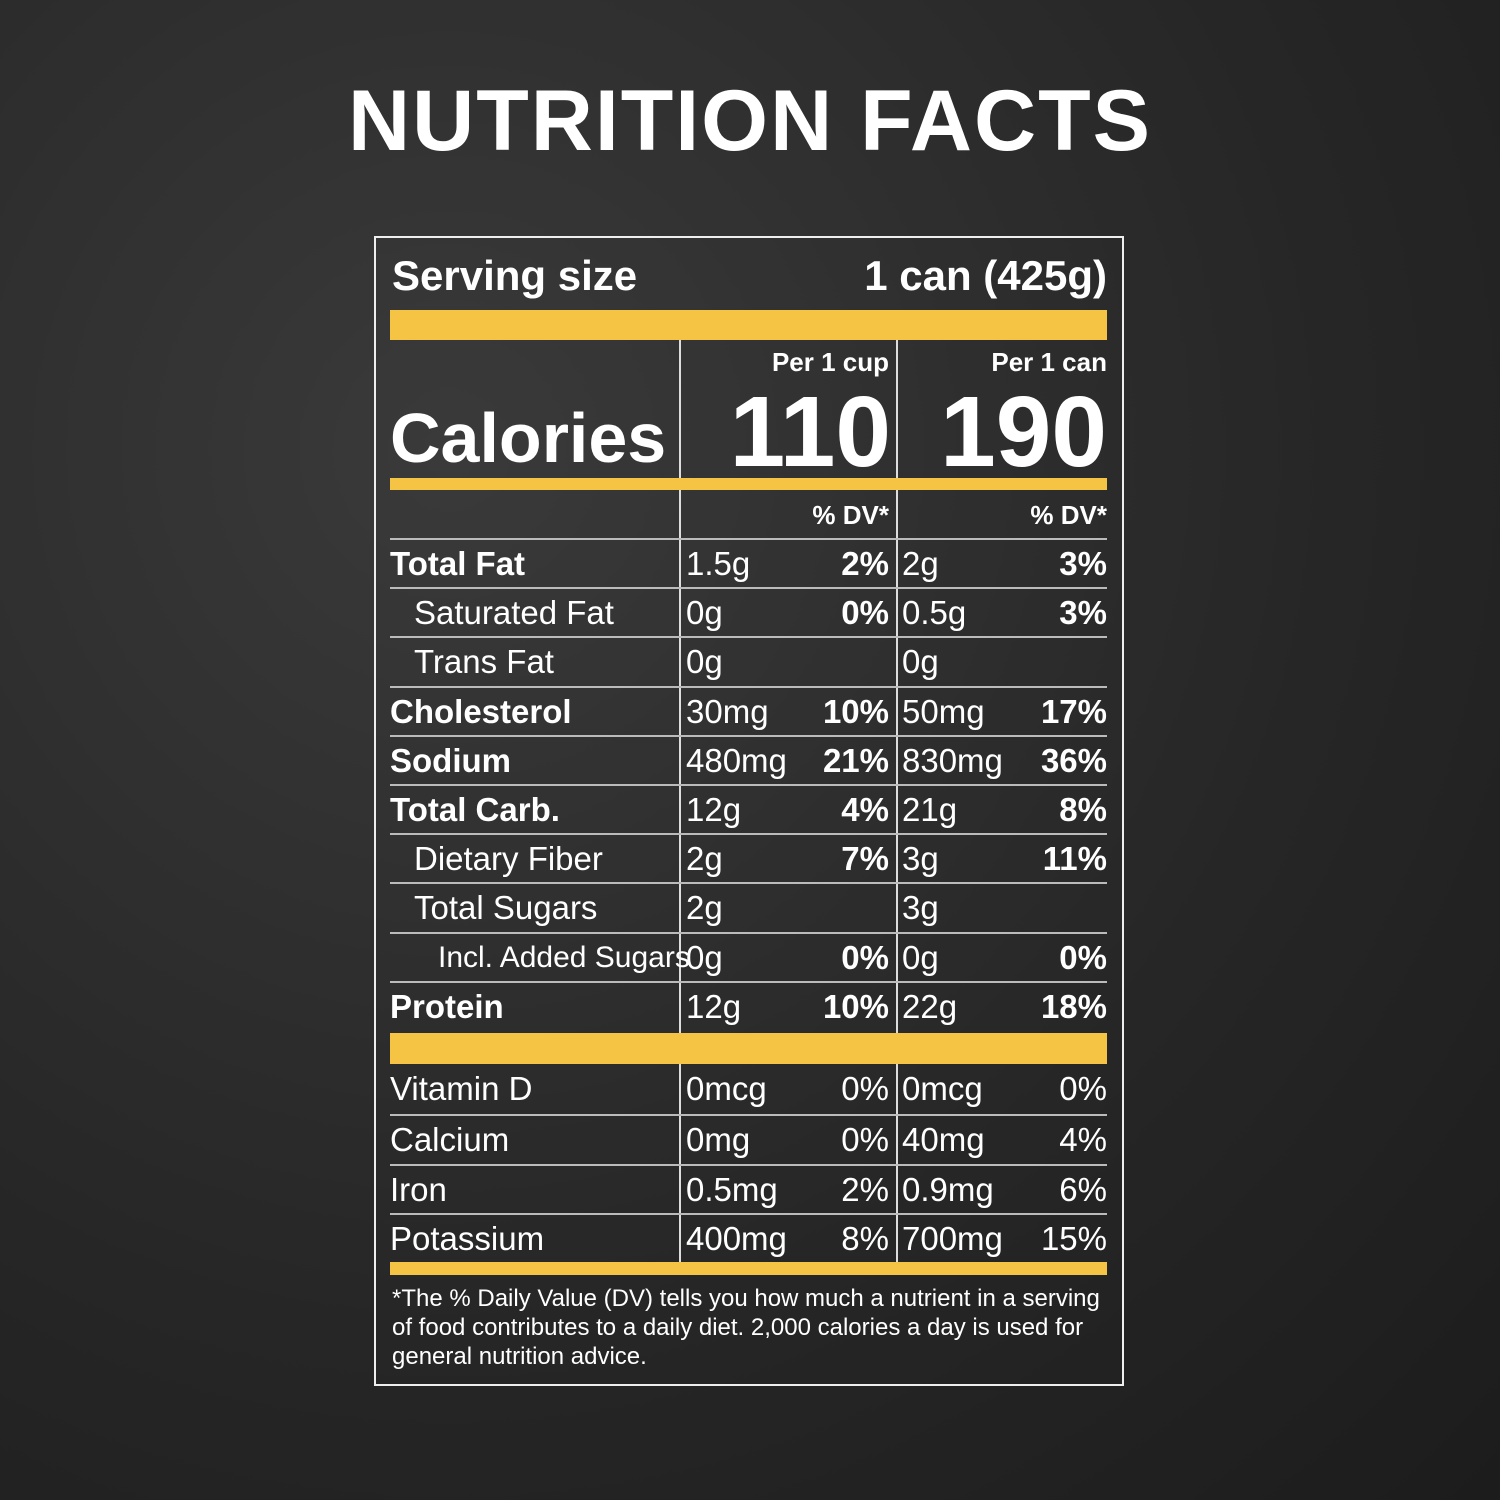 This screenshot has height=1500, width=1500. Describe the element at coordinates (506, 908) in the screenshot. I see `nutrient-name: Total Sugars` at that location.